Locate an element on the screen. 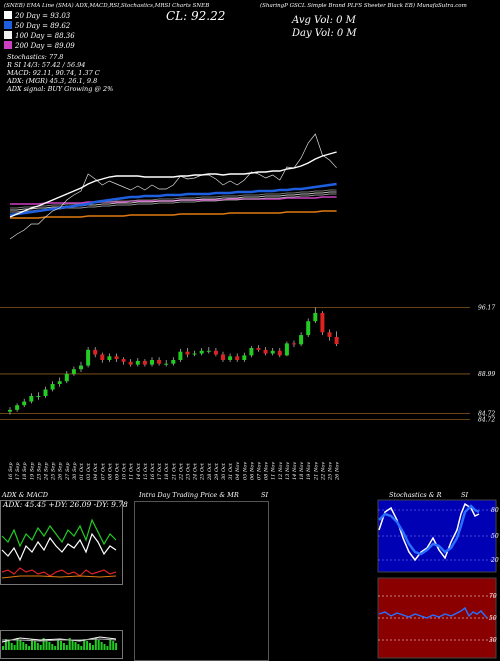  date-tick-label: 30 Sep is located at coordinates (75, 471).